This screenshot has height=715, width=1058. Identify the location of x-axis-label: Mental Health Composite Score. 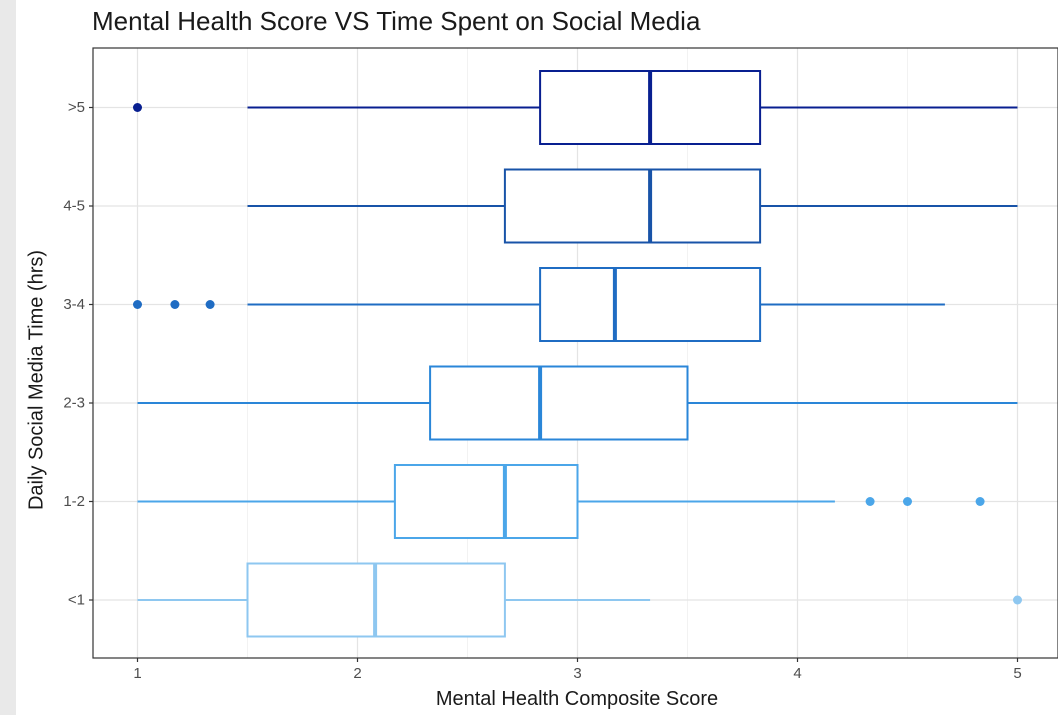
(577, 699).